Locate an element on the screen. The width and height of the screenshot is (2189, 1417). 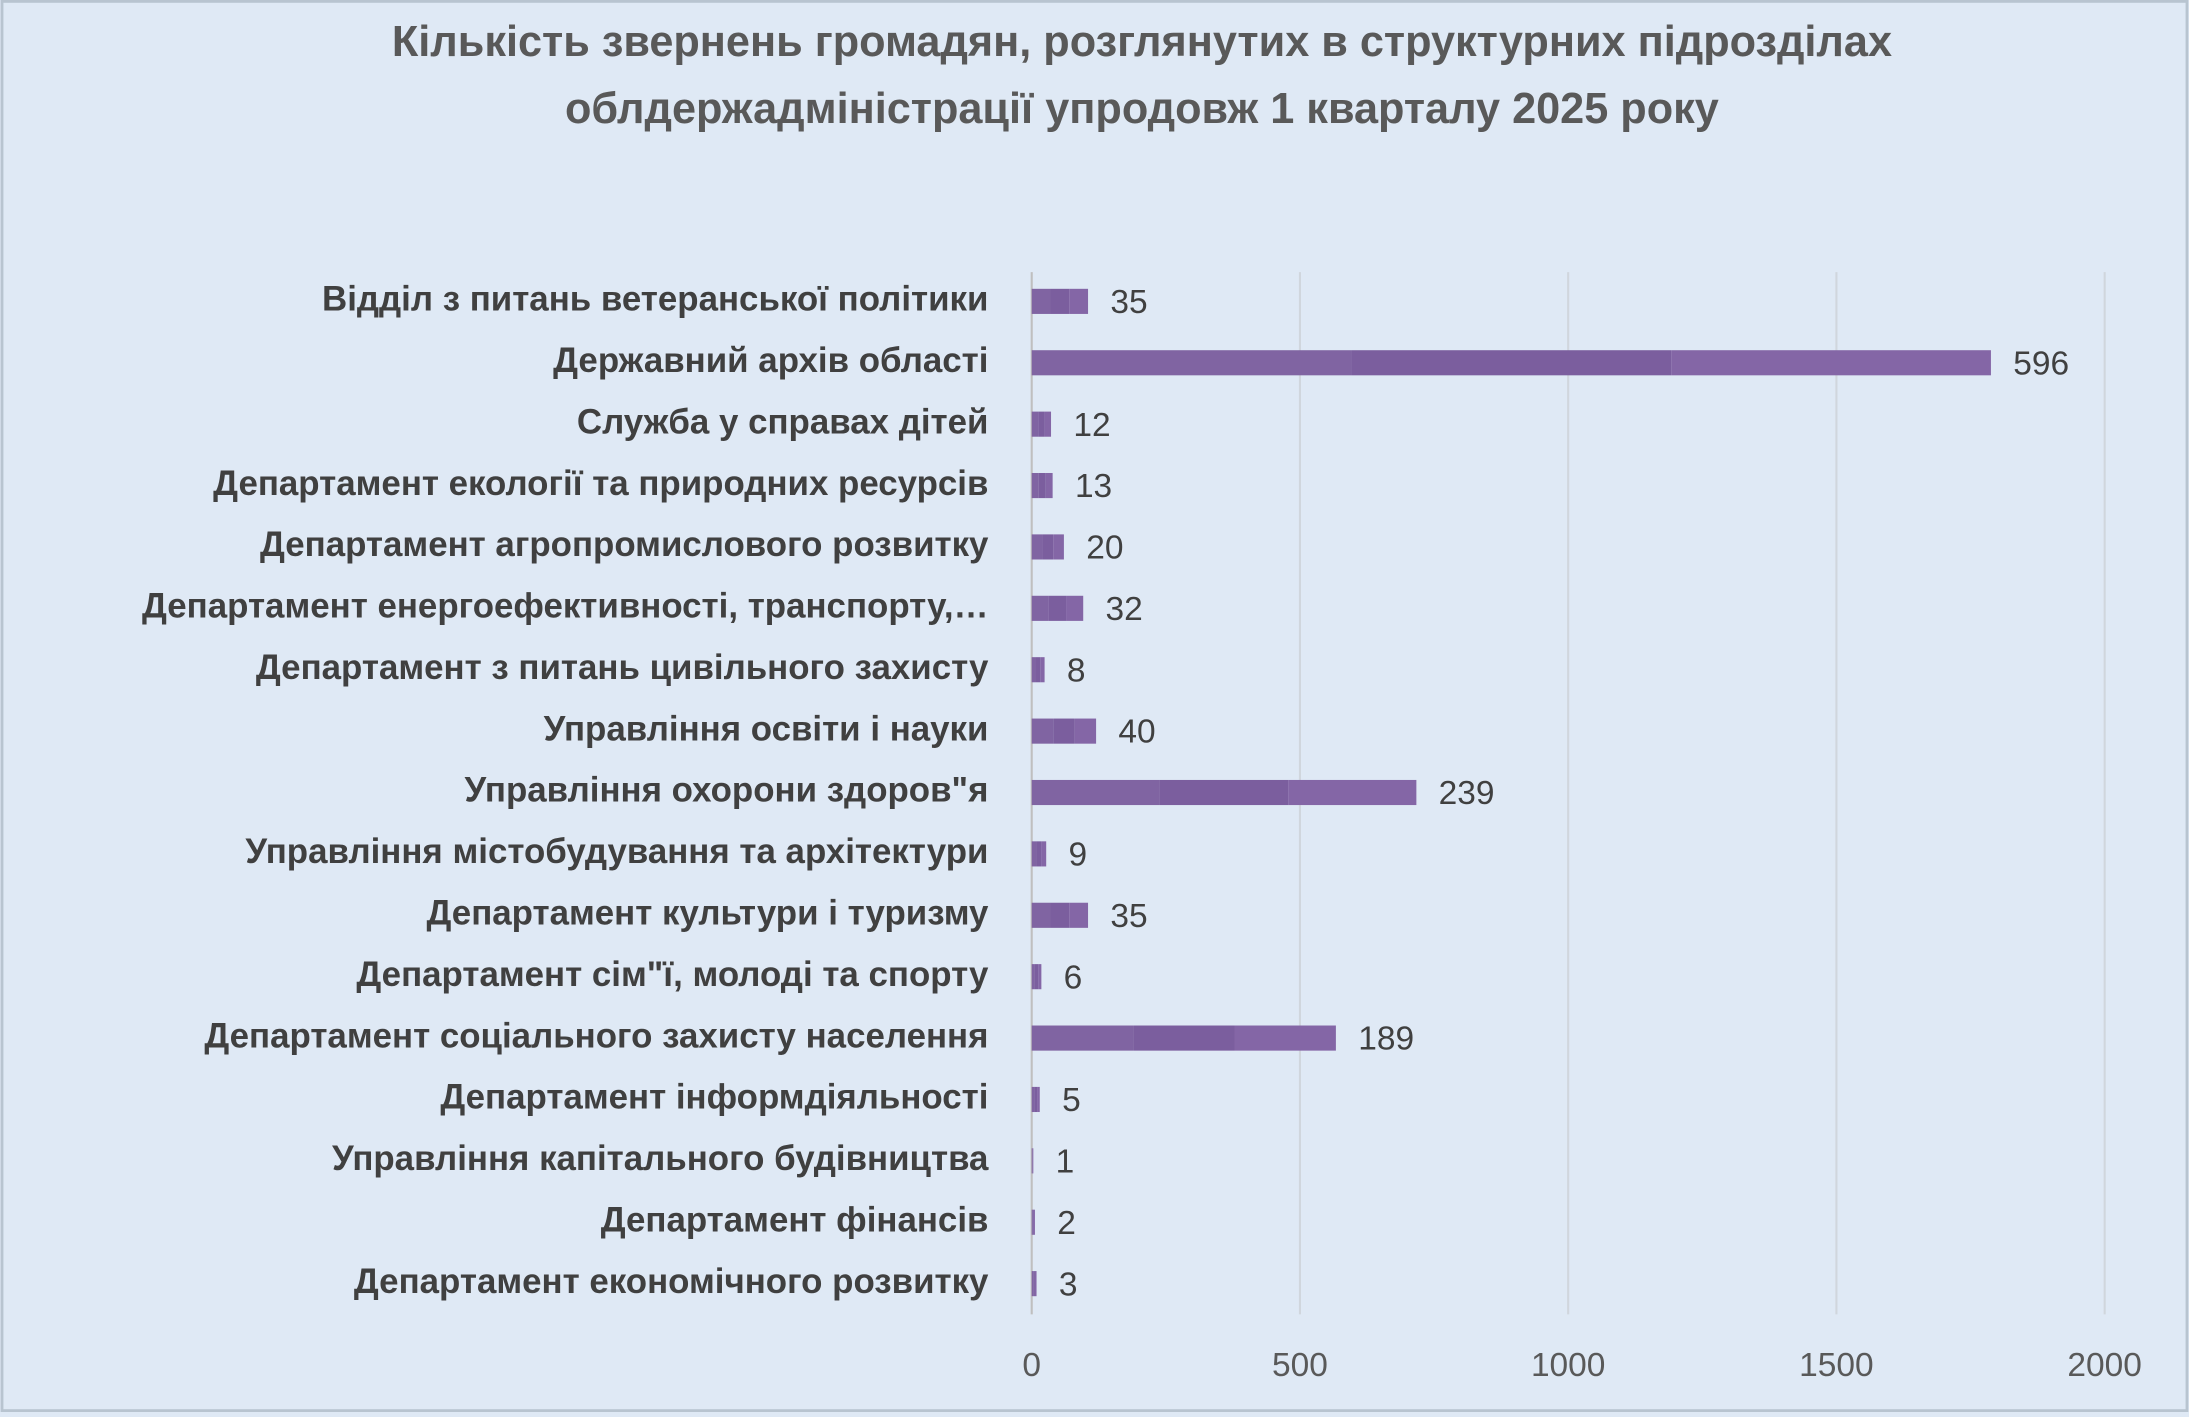
y-tick-label: Департамент інформдіяльності is located at coordinates (714, 1097).